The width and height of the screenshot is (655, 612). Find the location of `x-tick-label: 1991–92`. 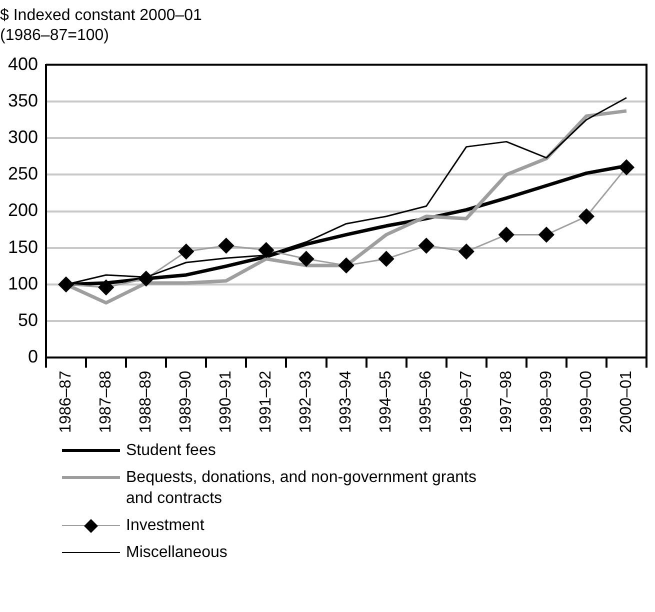

x-tick-label: 1991–92 is located at coordinates (266, 402).